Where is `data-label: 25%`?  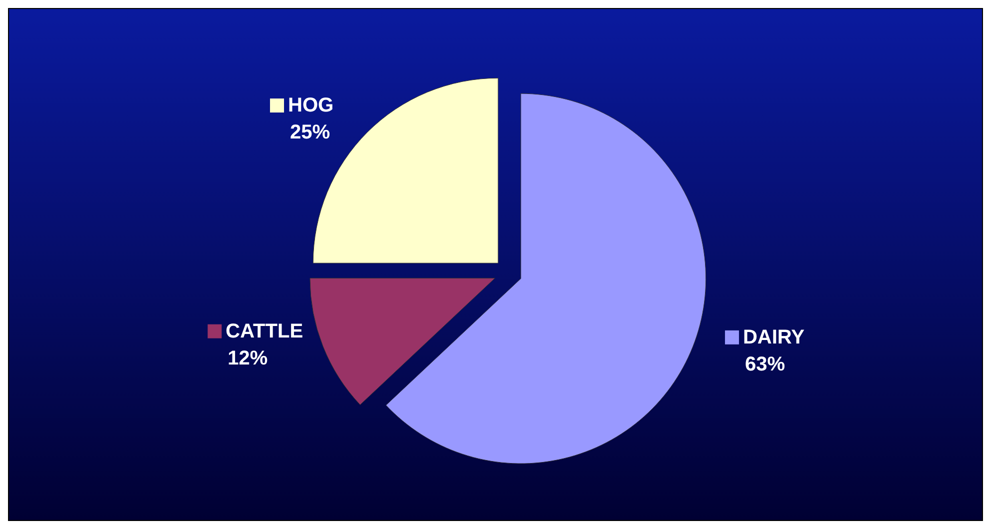 data-label: 25% is located at coordinates (310, 133).